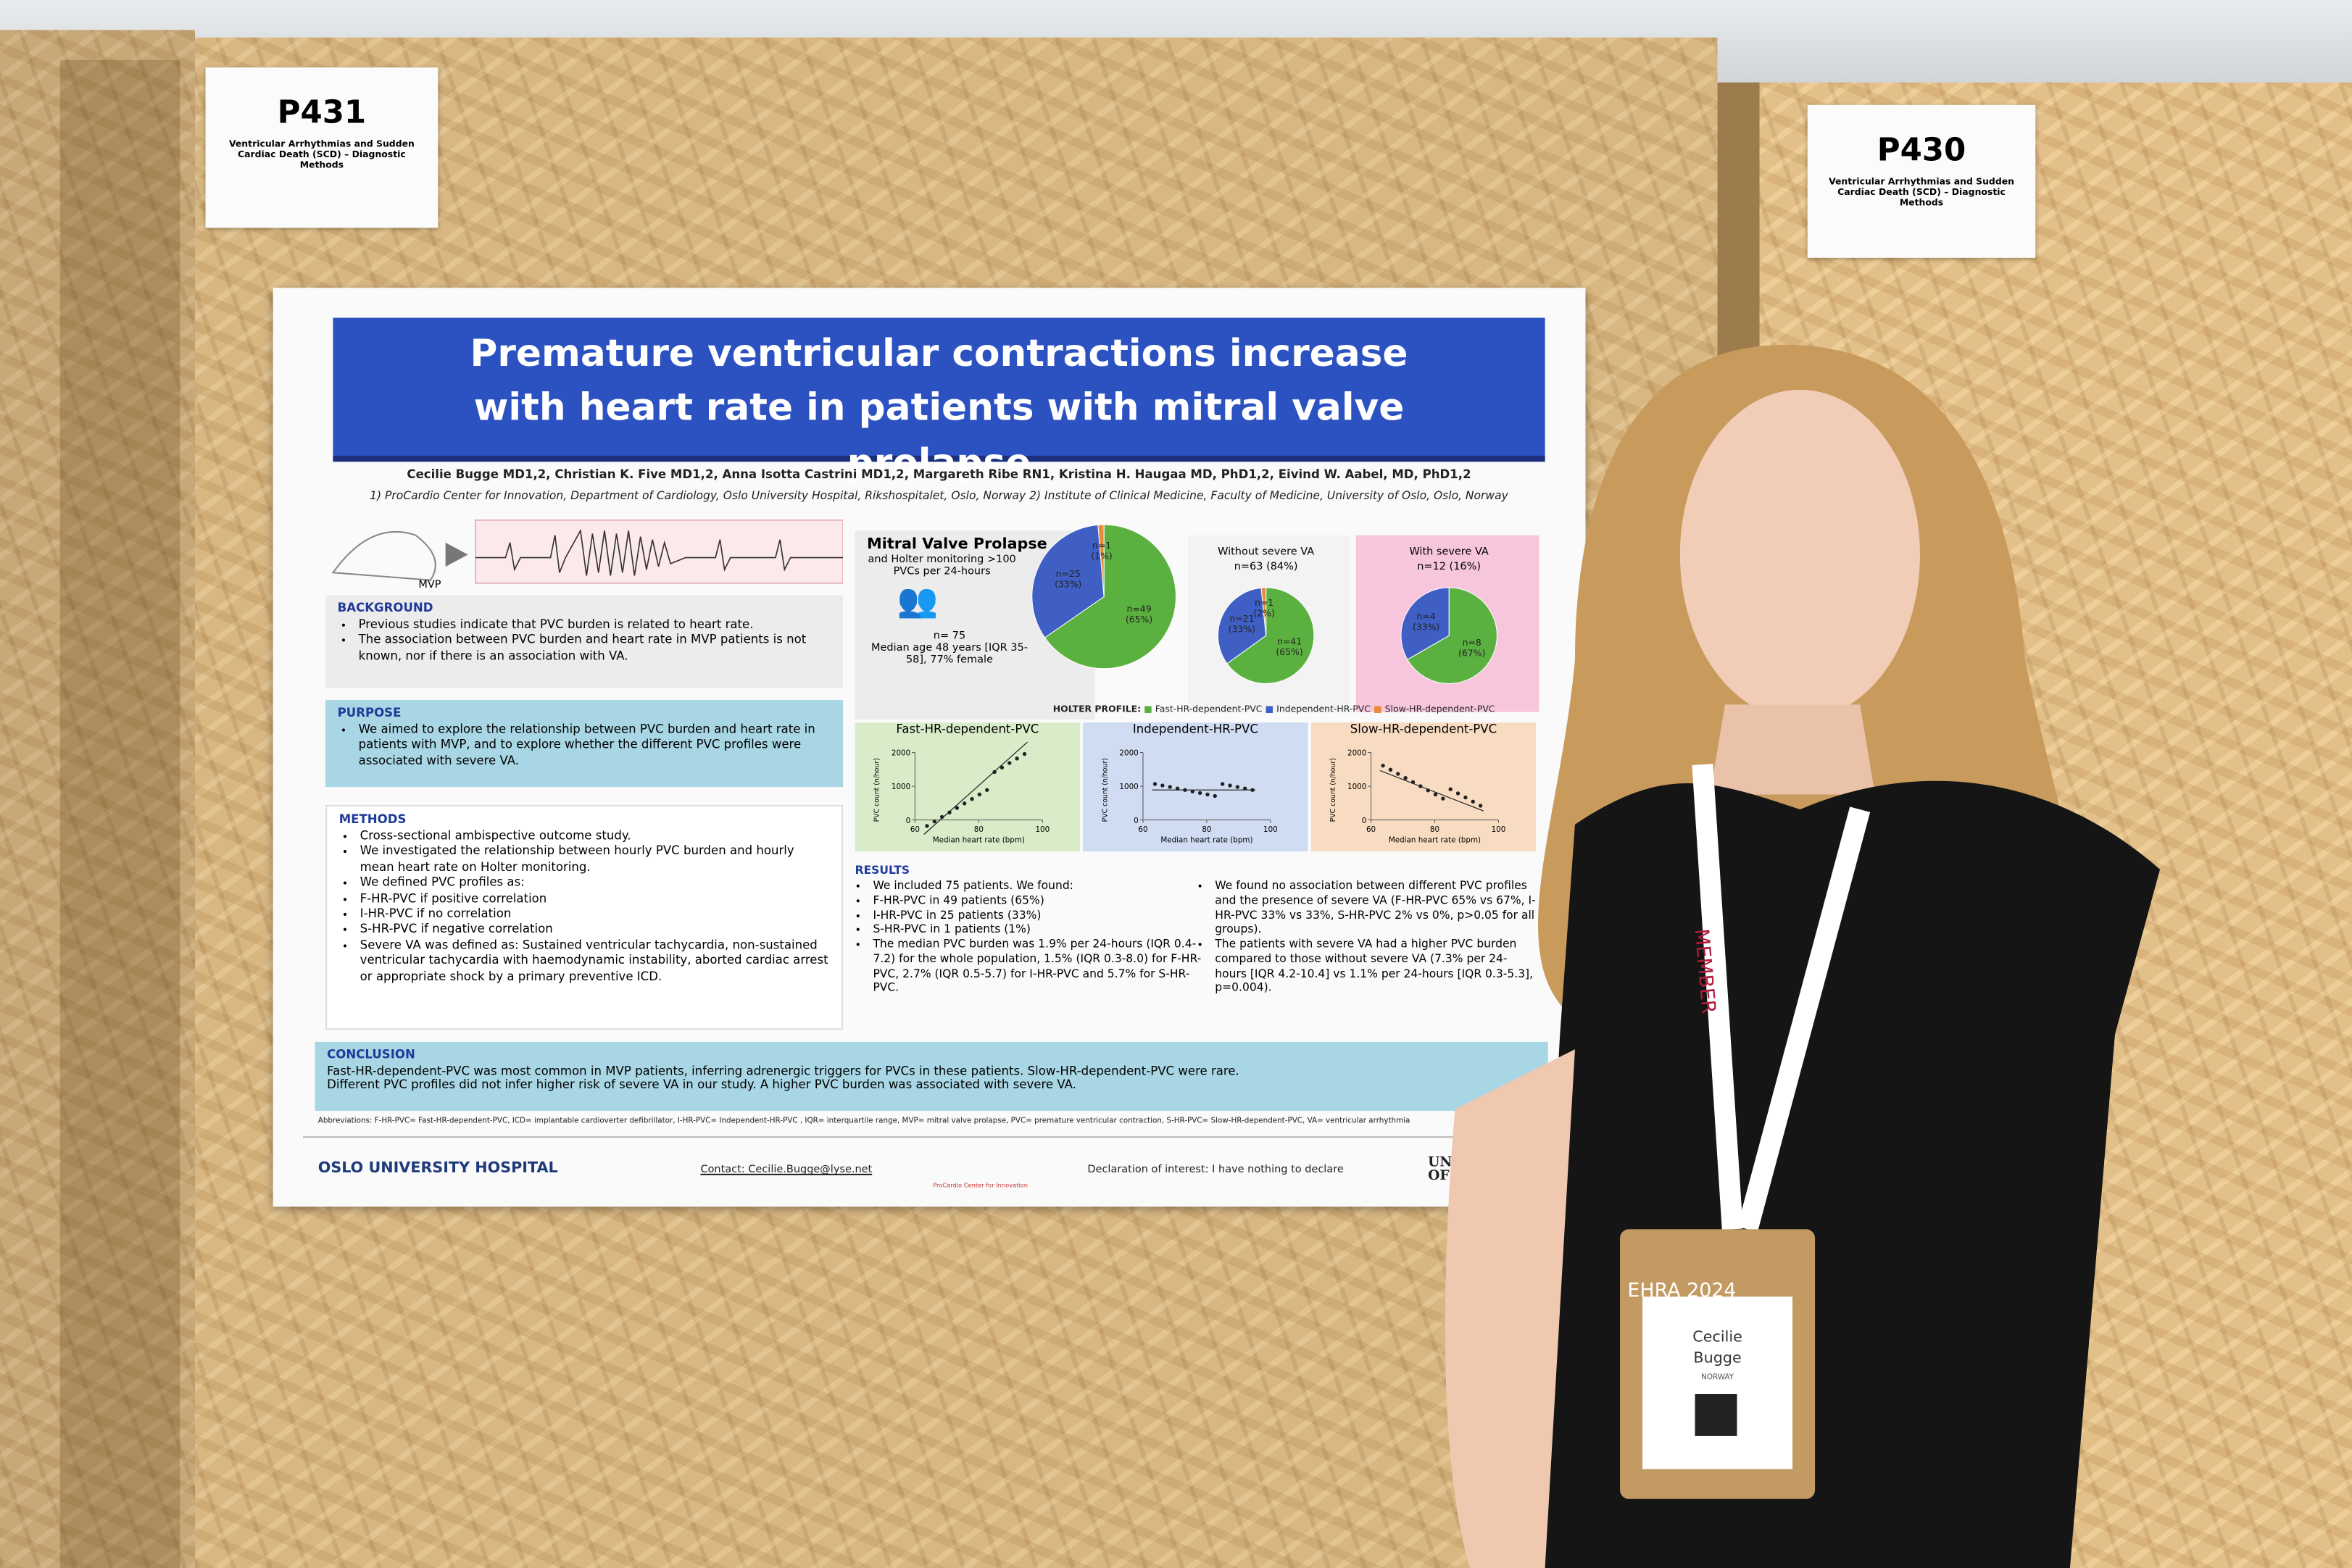  I want to click on slice-label: n=49, so click(1140, 609).